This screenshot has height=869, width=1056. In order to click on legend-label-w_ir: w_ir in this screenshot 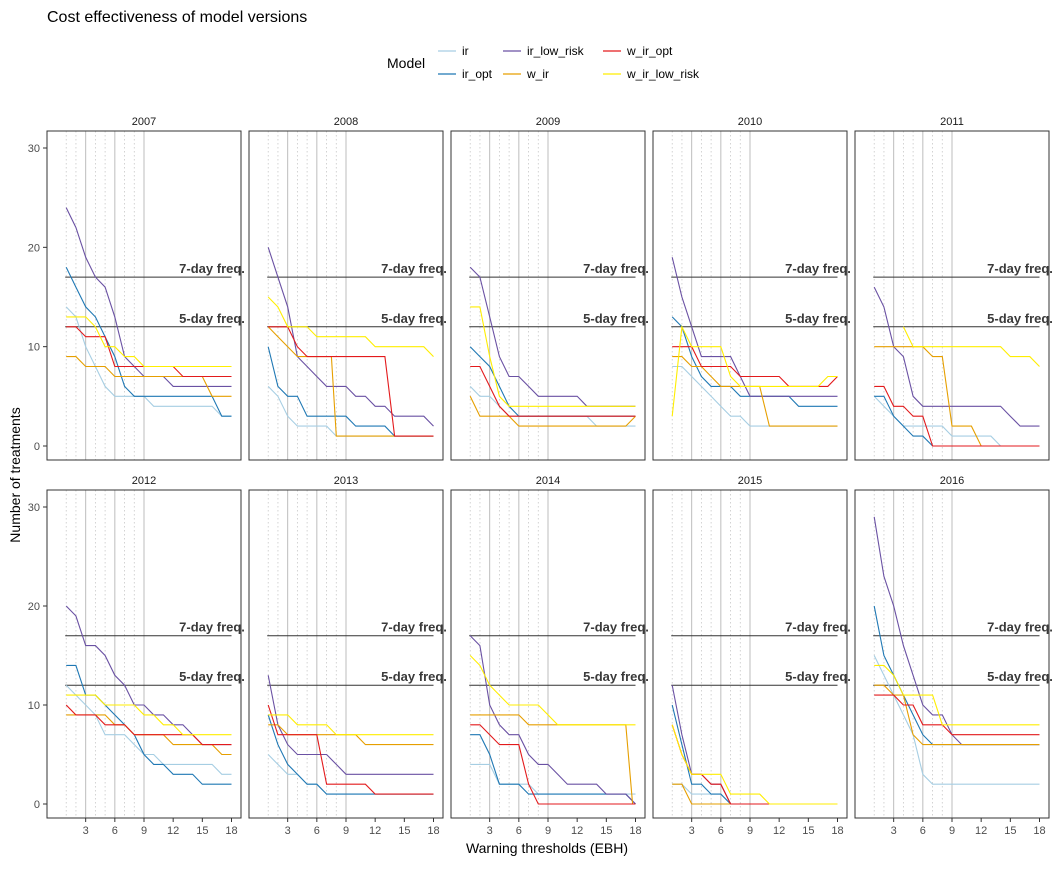, I will do `click(537, 74)`.